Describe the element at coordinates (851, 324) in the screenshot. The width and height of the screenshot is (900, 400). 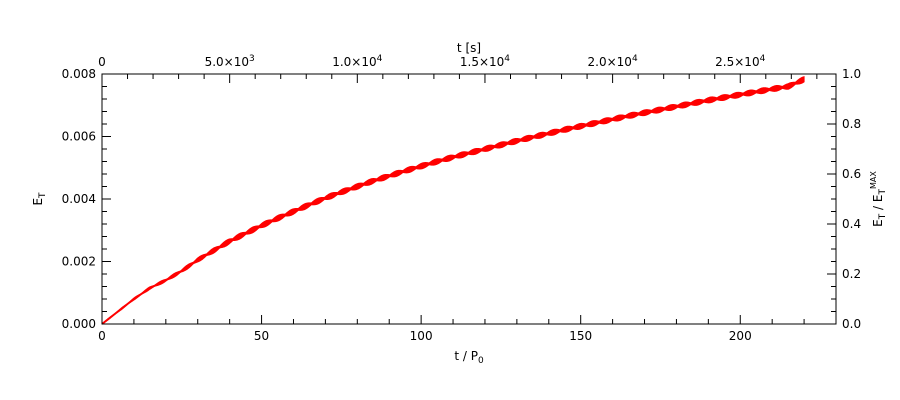
I see `y2-tick-label: 0.0` at that location.